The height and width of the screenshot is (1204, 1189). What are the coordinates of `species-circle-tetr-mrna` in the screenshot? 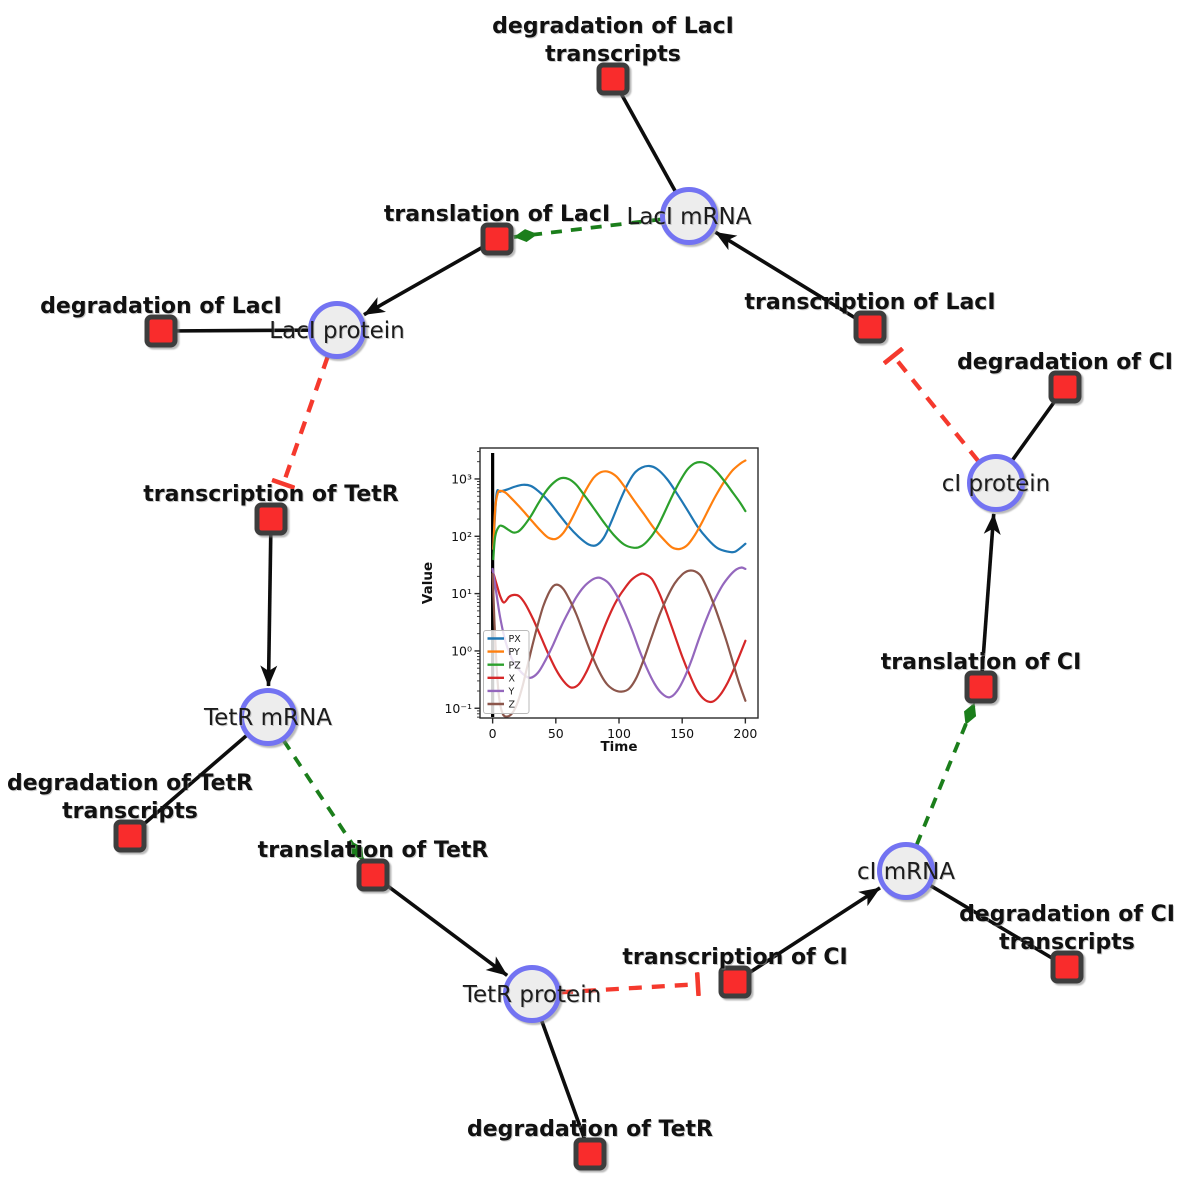 It's located at (268, 717).